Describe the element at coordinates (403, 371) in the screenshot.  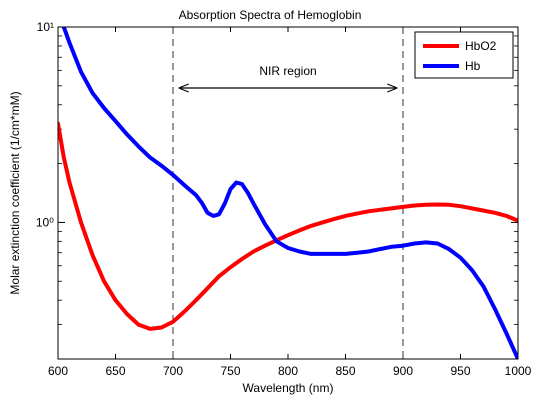
I see `x-tick-label: 900` at that location.